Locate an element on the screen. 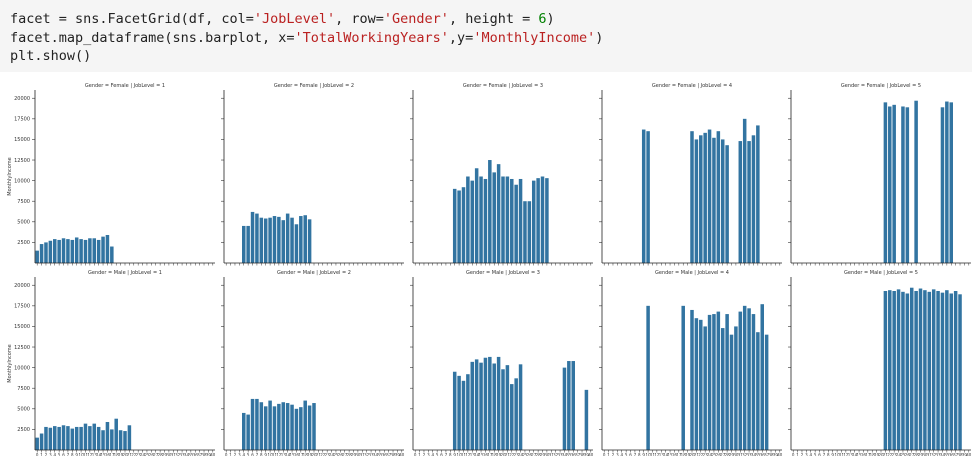  x-tick-label: 25 is located at coordinates (714, 454).